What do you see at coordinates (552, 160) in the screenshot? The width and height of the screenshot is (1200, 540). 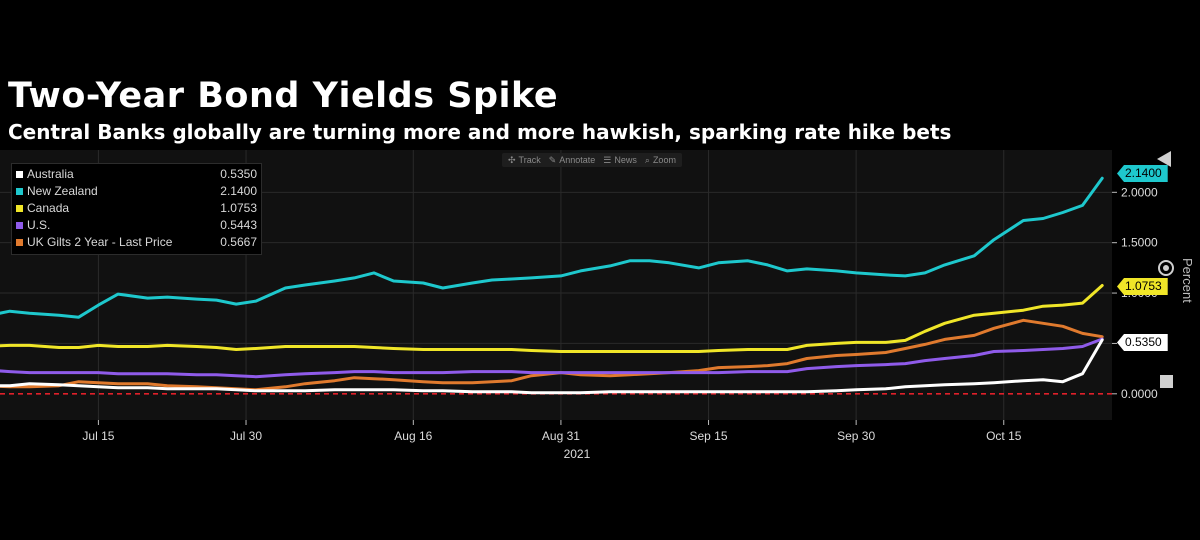 I see `pencil-icon: ✎` at bounding box center [552, 160].